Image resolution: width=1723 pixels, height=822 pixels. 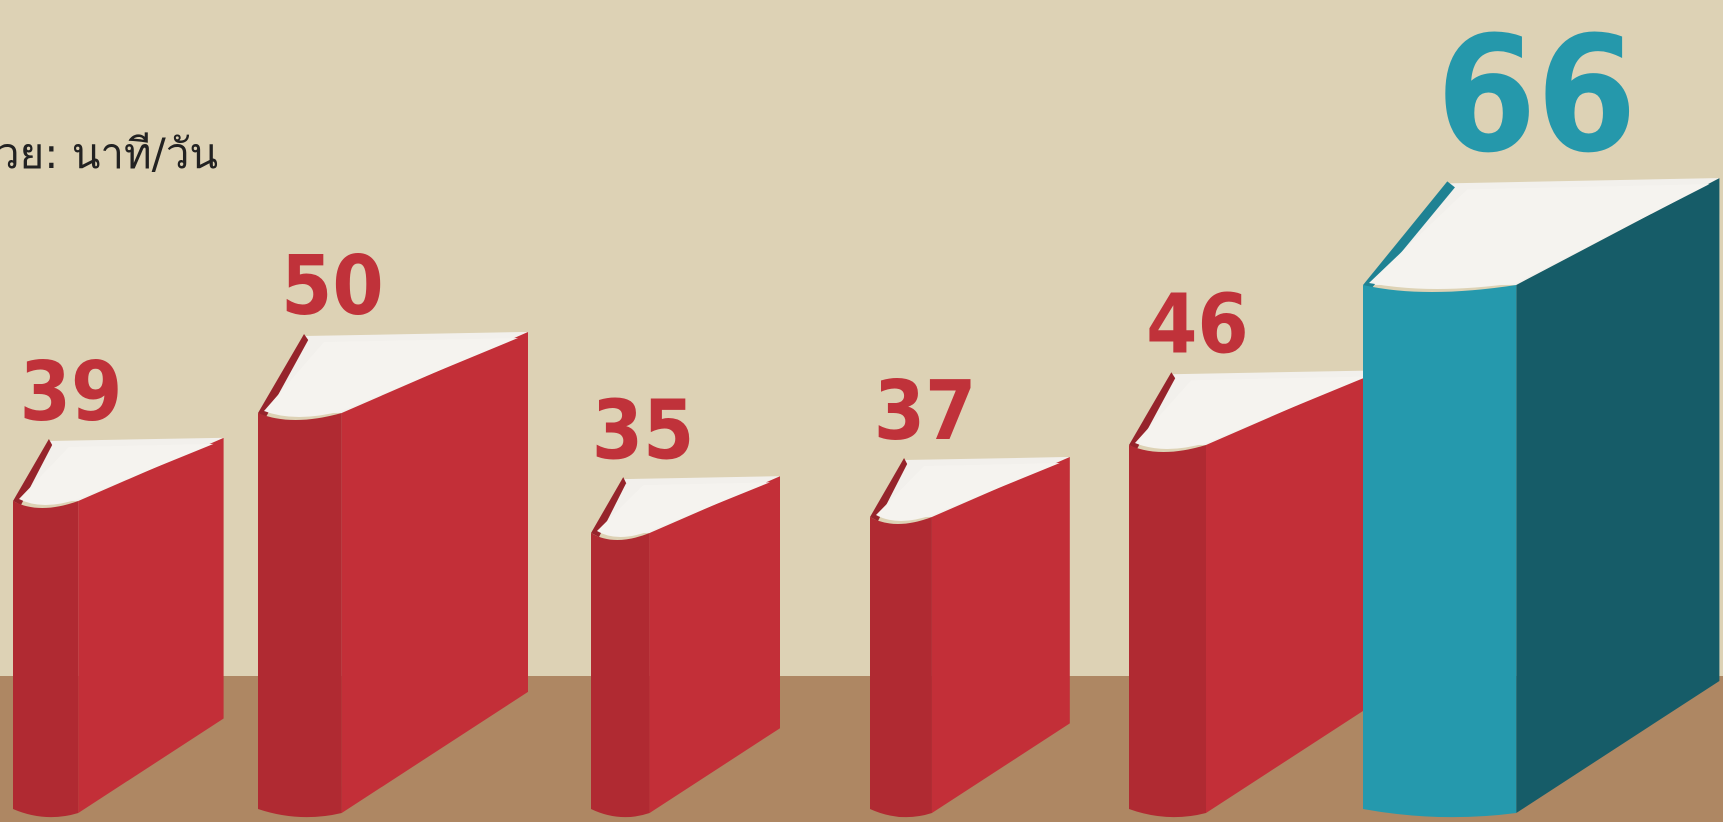 What do you see at coordinates (1197, 324) in the screenshot?
I see `value-label: 46` at bounding box center [1197, 324].